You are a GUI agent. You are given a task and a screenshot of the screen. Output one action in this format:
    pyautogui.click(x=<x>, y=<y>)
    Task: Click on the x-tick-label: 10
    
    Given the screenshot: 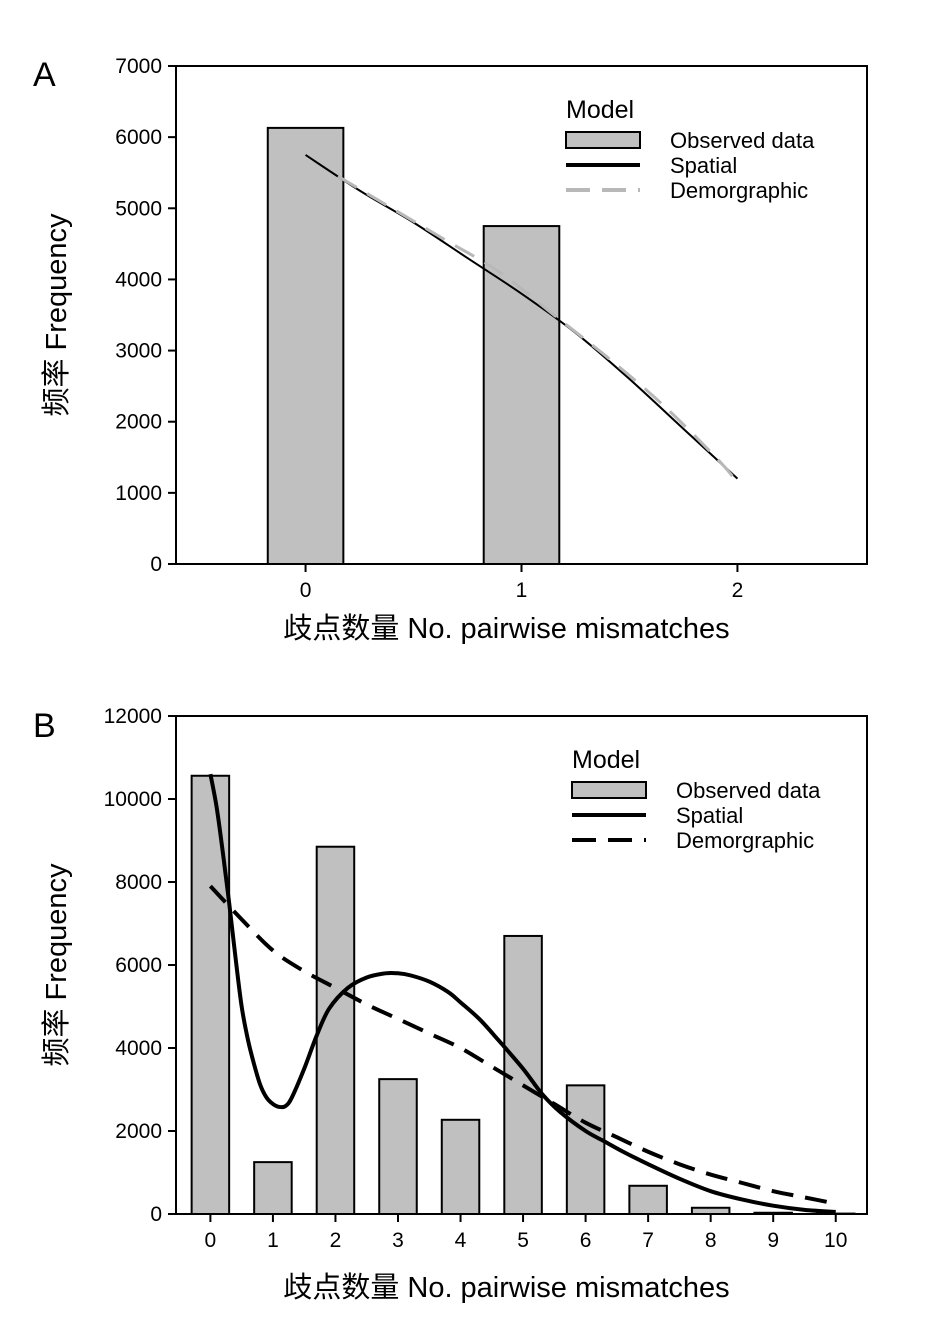 What is the action you would take?
    pyautogui.click(x=835, y=1240)
    